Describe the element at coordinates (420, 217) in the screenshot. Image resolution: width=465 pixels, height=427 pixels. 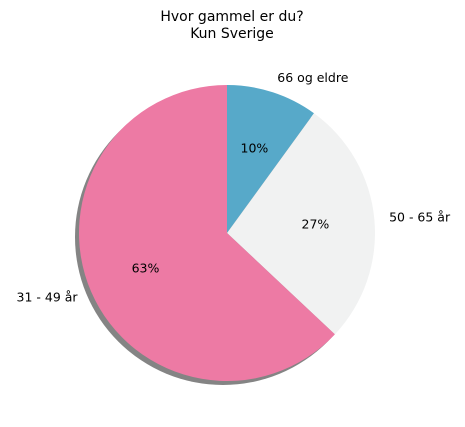
I see `pie-slice-label-1: 50 - 65 år` at that location.